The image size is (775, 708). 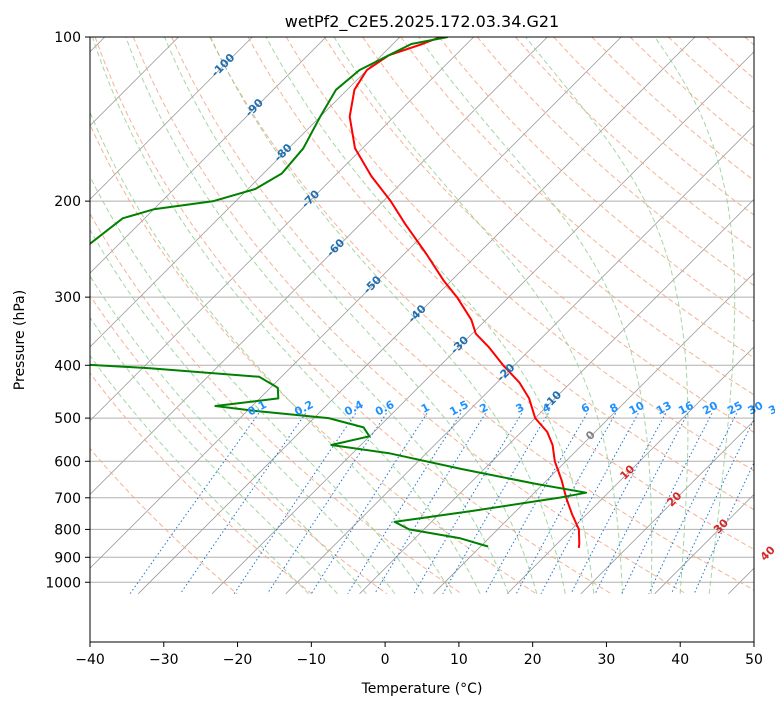 I want to click on mixing-ratio-label: 16, so click(x=686, y=408).